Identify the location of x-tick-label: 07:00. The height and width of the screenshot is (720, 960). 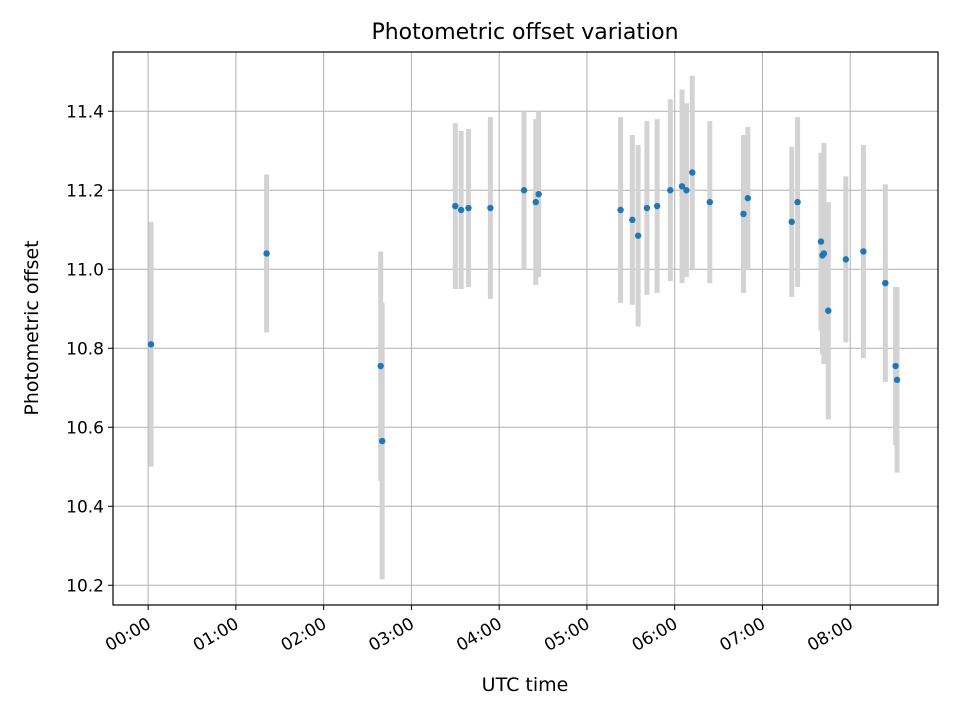
(743, 635).